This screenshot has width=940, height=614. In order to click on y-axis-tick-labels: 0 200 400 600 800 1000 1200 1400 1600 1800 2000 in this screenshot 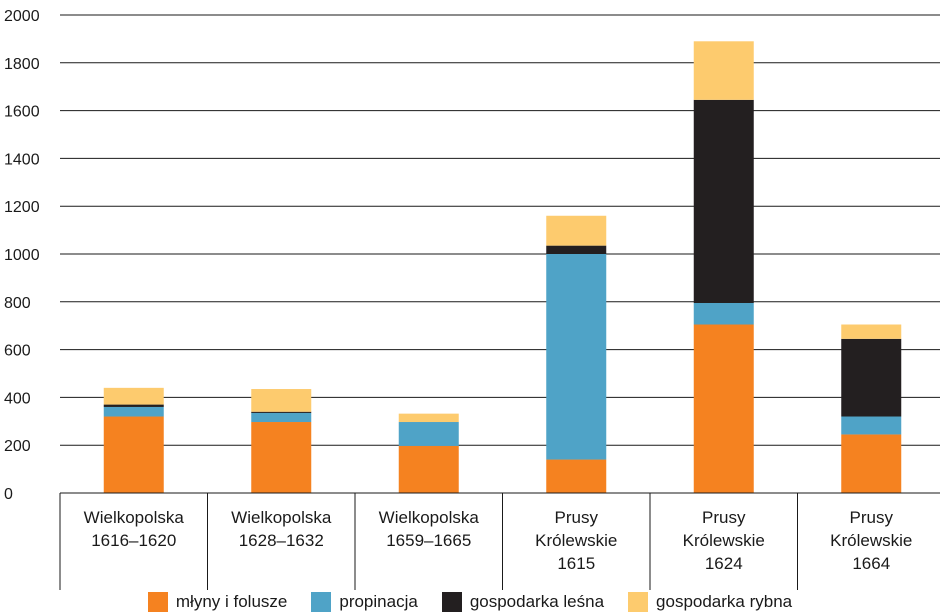, I will do `click(22, 255)`.